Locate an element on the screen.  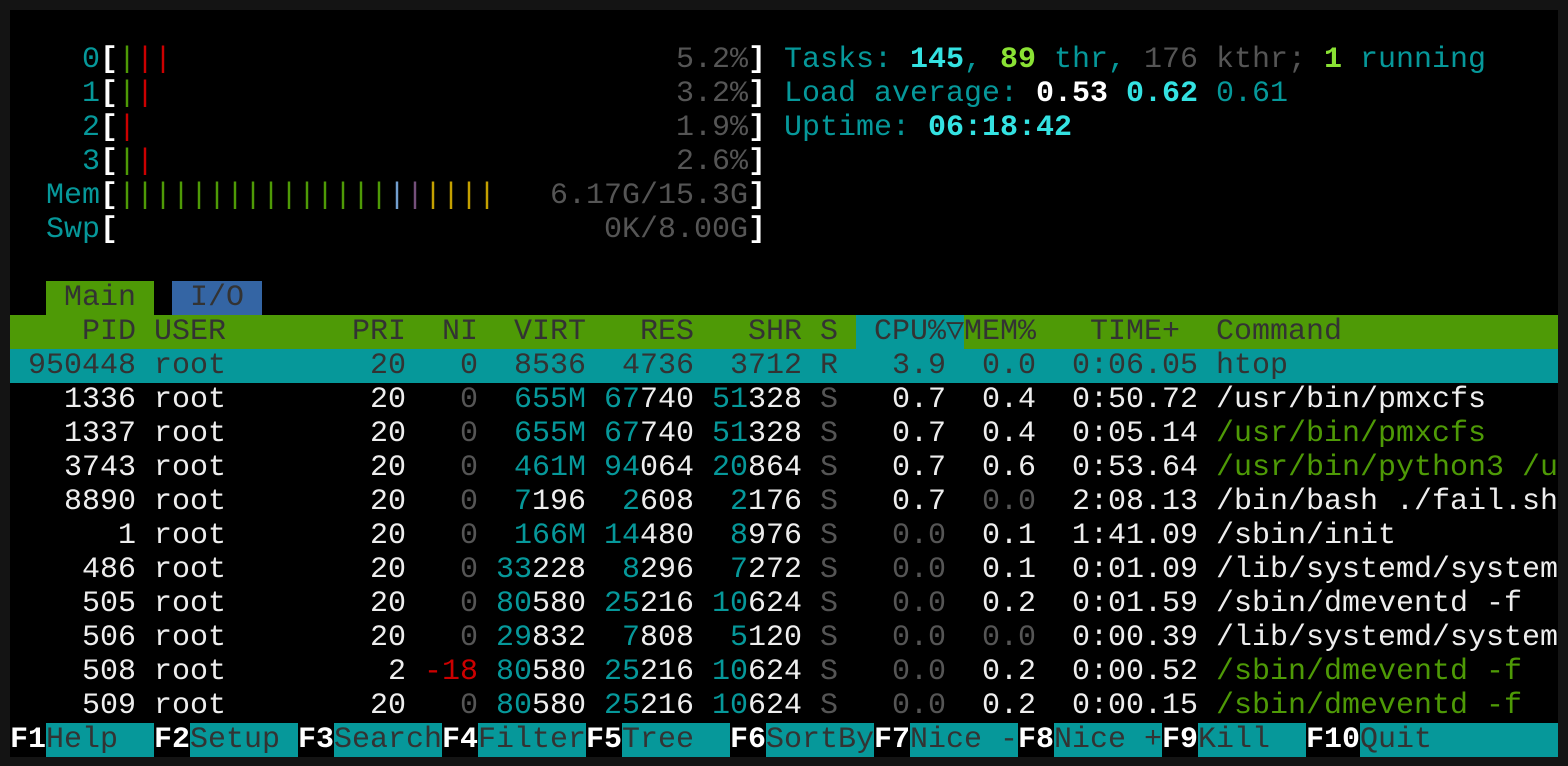
cell-pri: 2 is located at coordinates (397, 672).